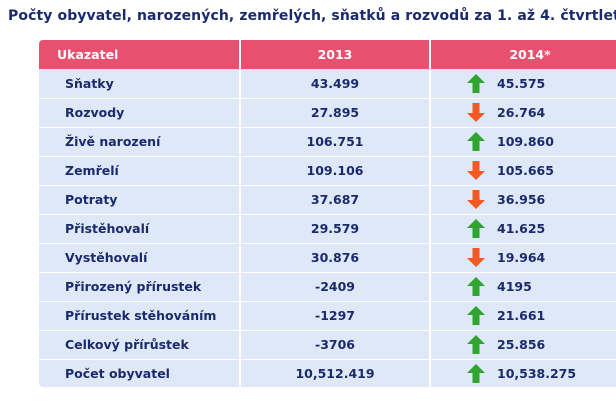 The height and width of the screenshot is (410, 616). Describe the element at coordinates (521, 112) in the screenshot. I see `value-2014: 26.764` at that location.